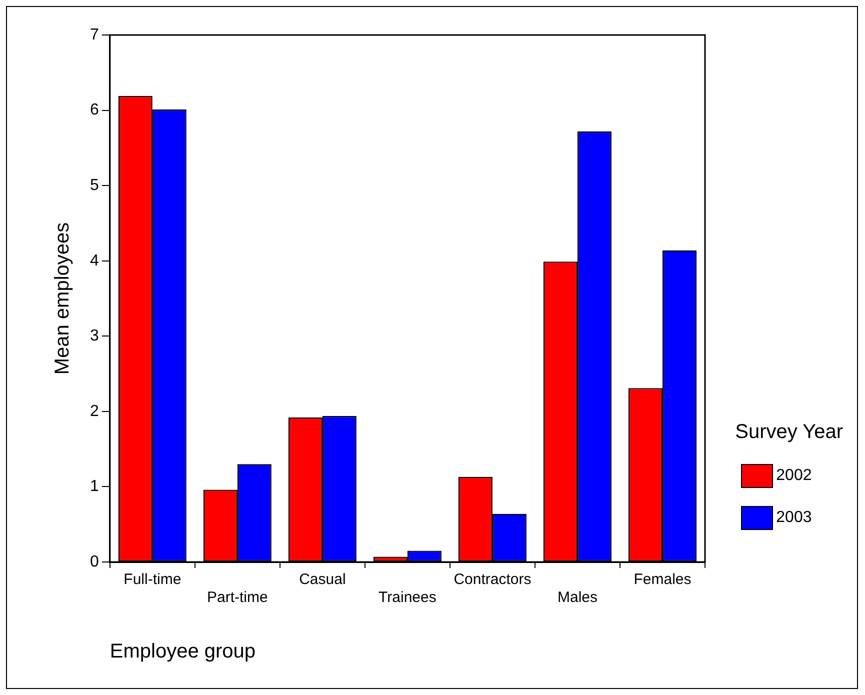  Describe the element at coordinates (183, 651) in the screenshot. I see `x-axis-title: Employee group` at that location.